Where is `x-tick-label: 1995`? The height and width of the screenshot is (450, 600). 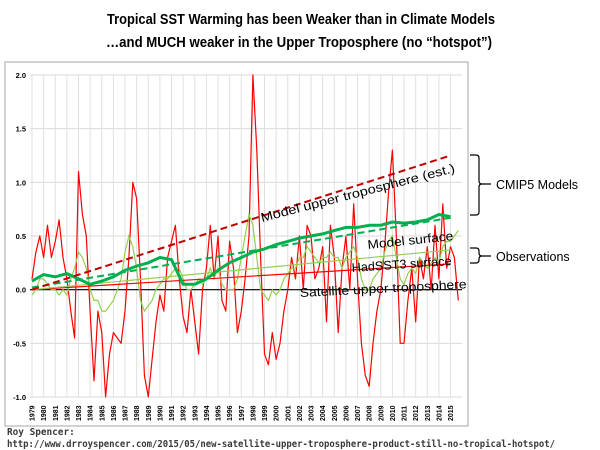
x-tick-label: 1995 is located at coordinates (219, 413).